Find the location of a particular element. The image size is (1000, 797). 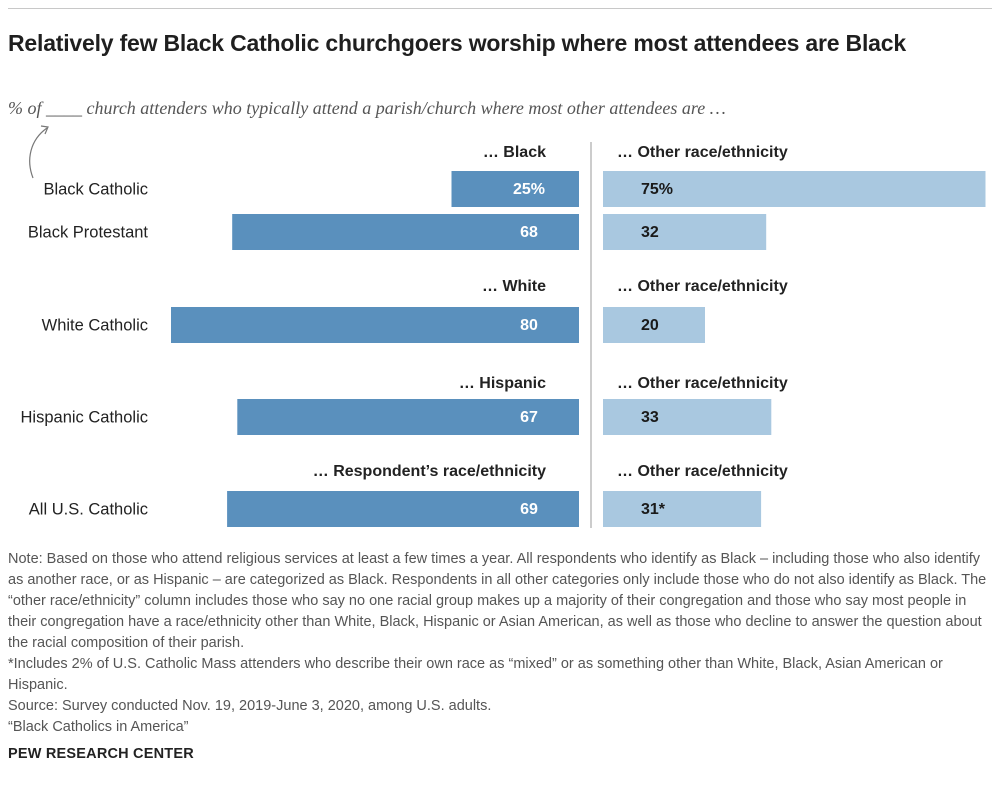

left-bar-value-label: 67 is located at coordinates (529, 417).